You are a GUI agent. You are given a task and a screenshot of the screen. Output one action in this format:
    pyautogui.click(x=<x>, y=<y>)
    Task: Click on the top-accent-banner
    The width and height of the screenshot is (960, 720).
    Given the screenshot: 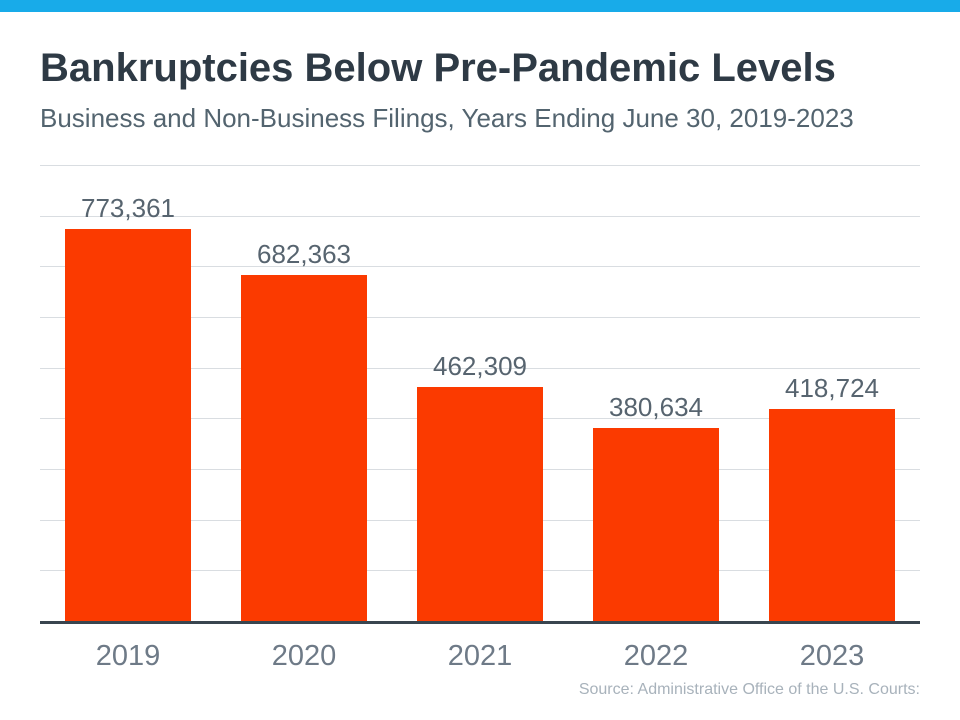 What is the action you would take?
    pyautogui.click(x=480, y=6)
    